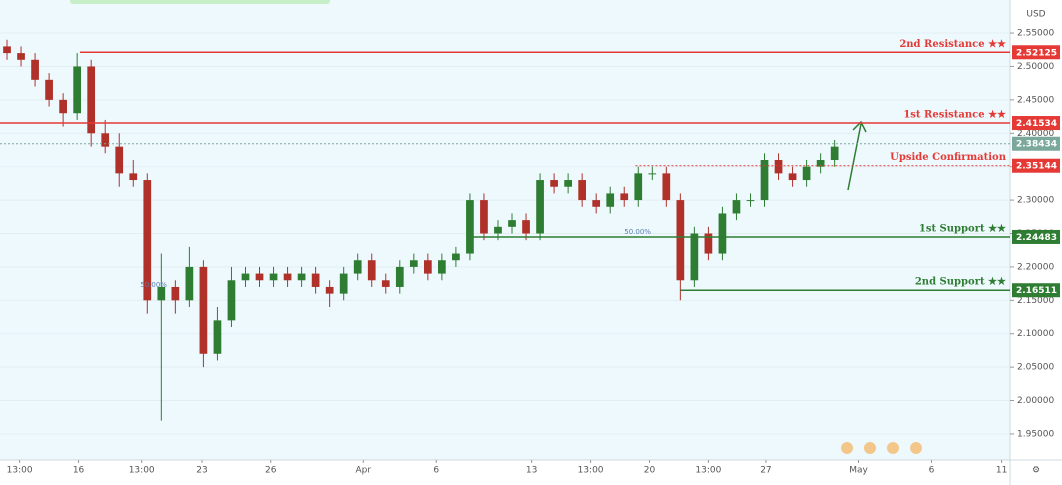 The image size is (1062, 485). What do you see at coordinates (531, 471) in the screenshot?
I see `x-tick-label: 13` at bounding box center [531, 471].